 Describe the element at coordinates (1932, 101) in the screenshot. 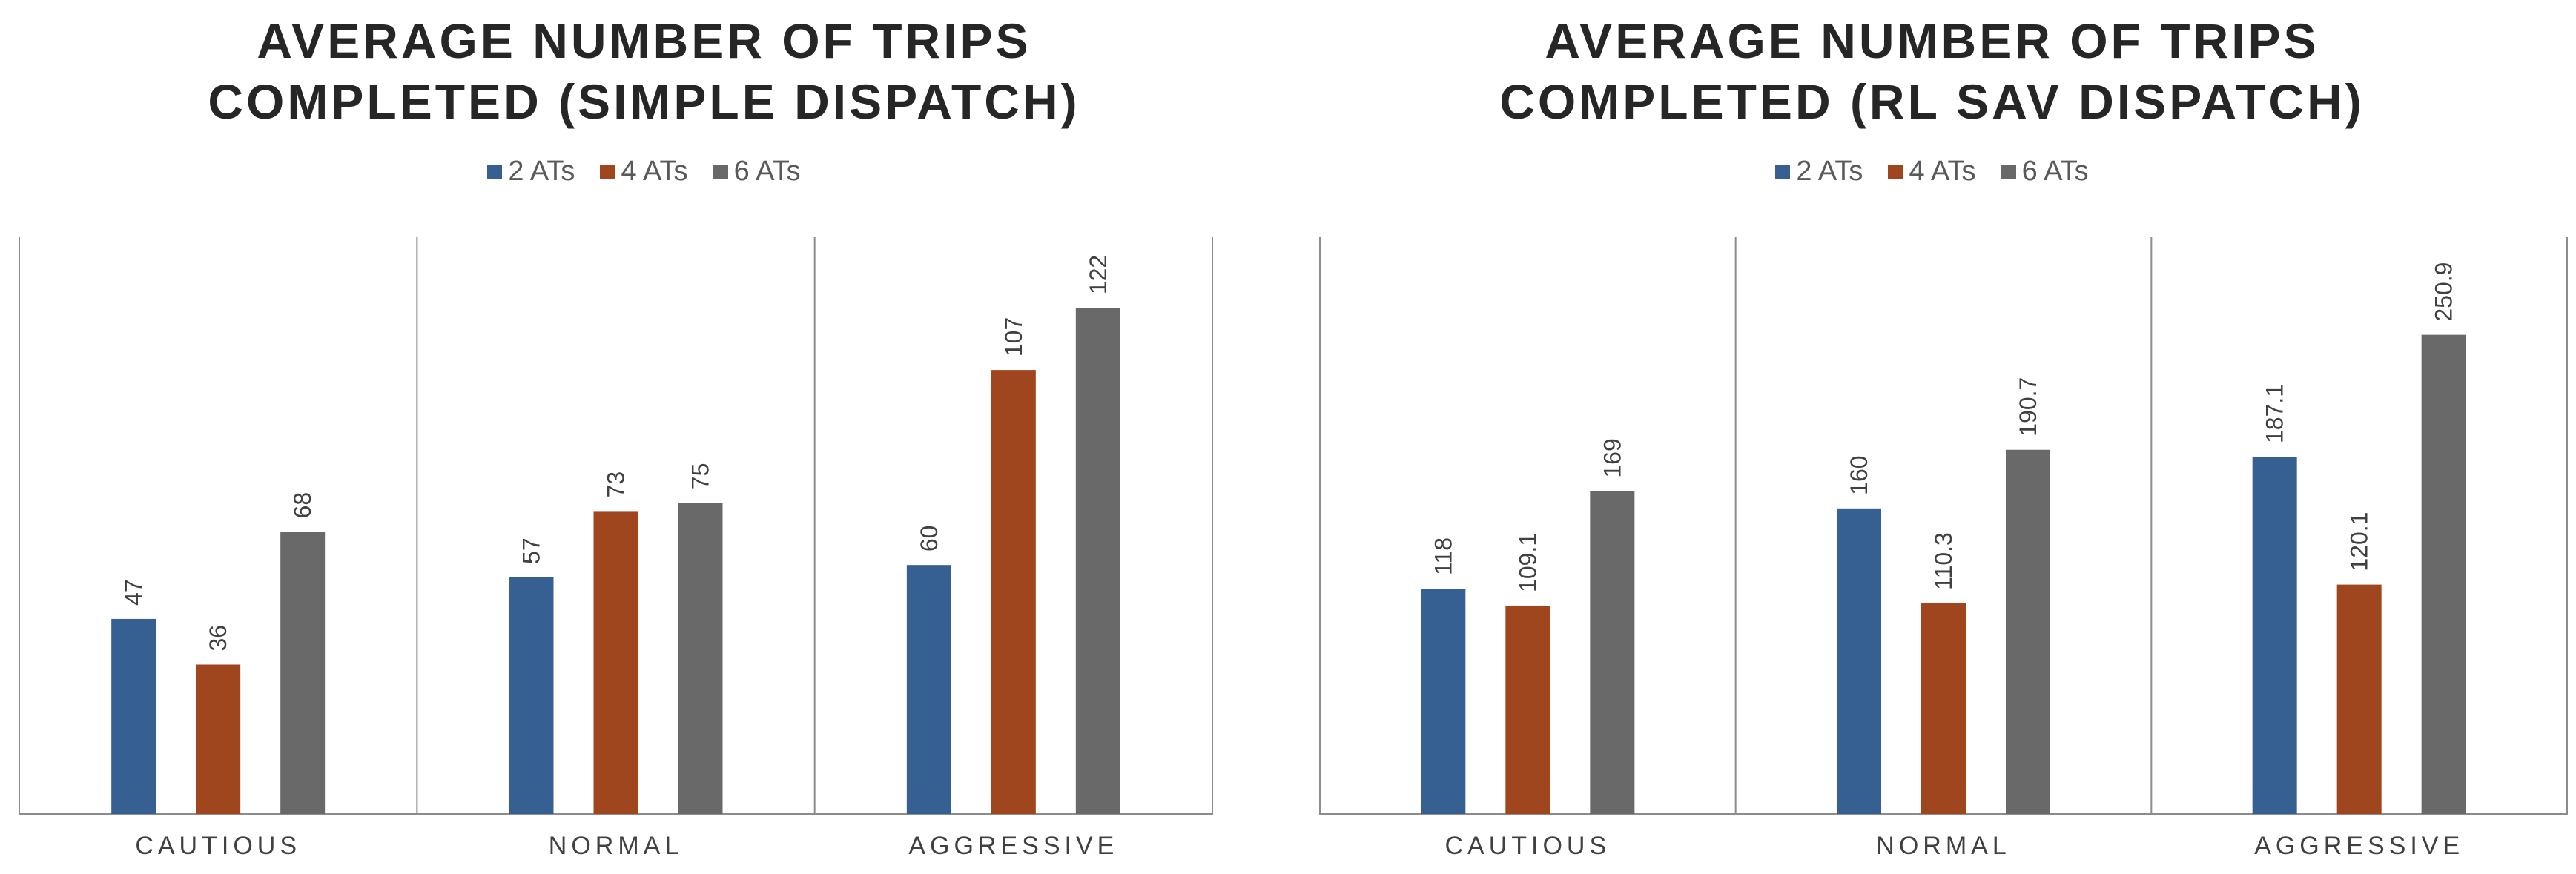

I see `chart-title-line-2: COMPLETED (RL SAV DISPATCH)` at that location.